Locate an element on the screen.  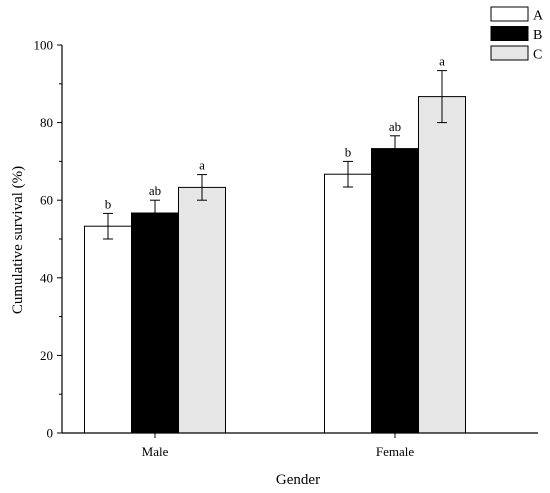
y-tick-label: 40 is located at coordinates (46, 277).